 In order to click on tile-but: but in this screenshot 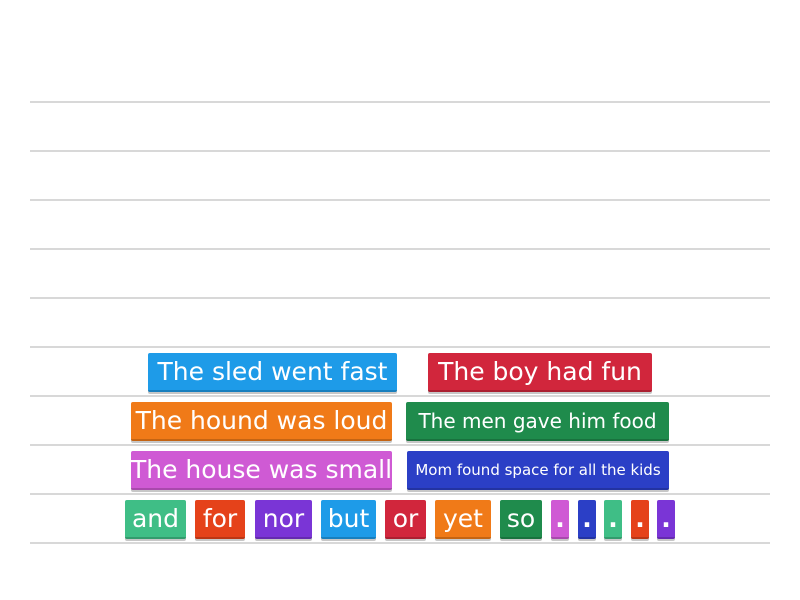, I will do `click(348, 519)`.